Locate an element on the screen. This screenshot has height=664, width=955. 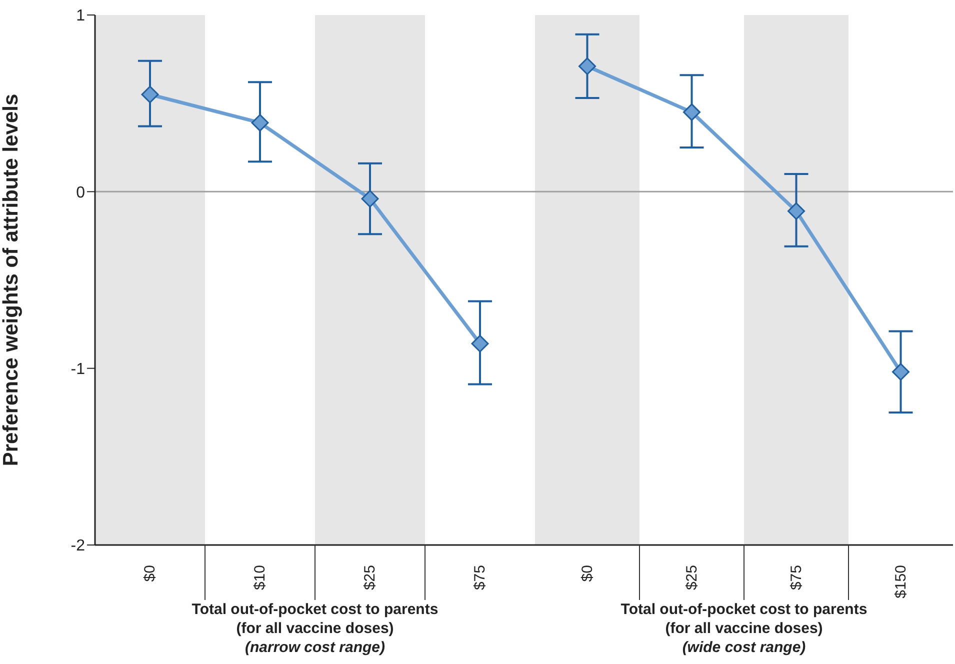
y-axis-title: Preference weights of attribute levels is located at coordinates (11, 280).